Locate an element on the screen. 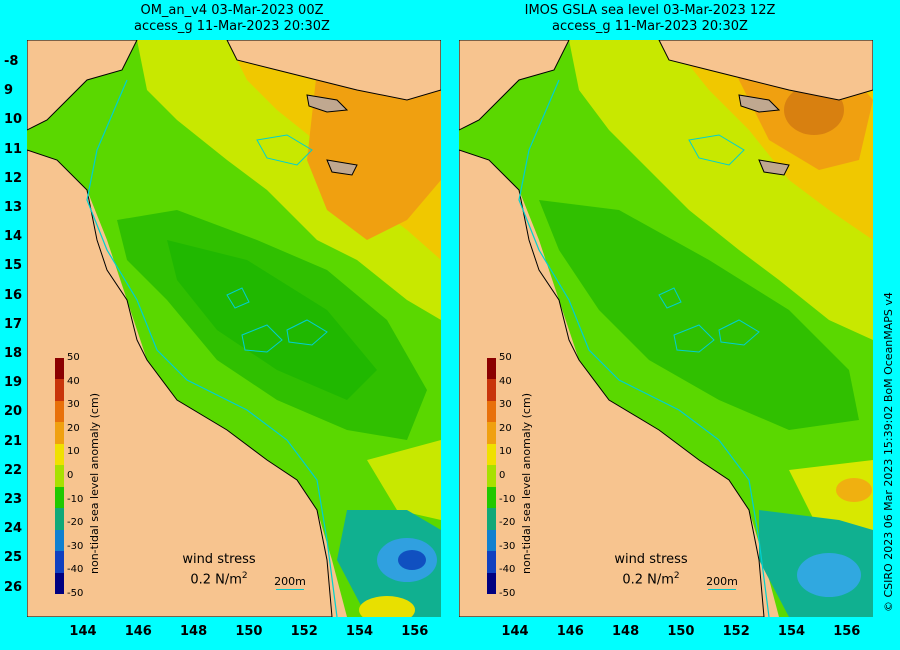 Image resolution: width=900 pixels, height=650 pixels. latitude-label: 12 is located at coordinates (13, 178).